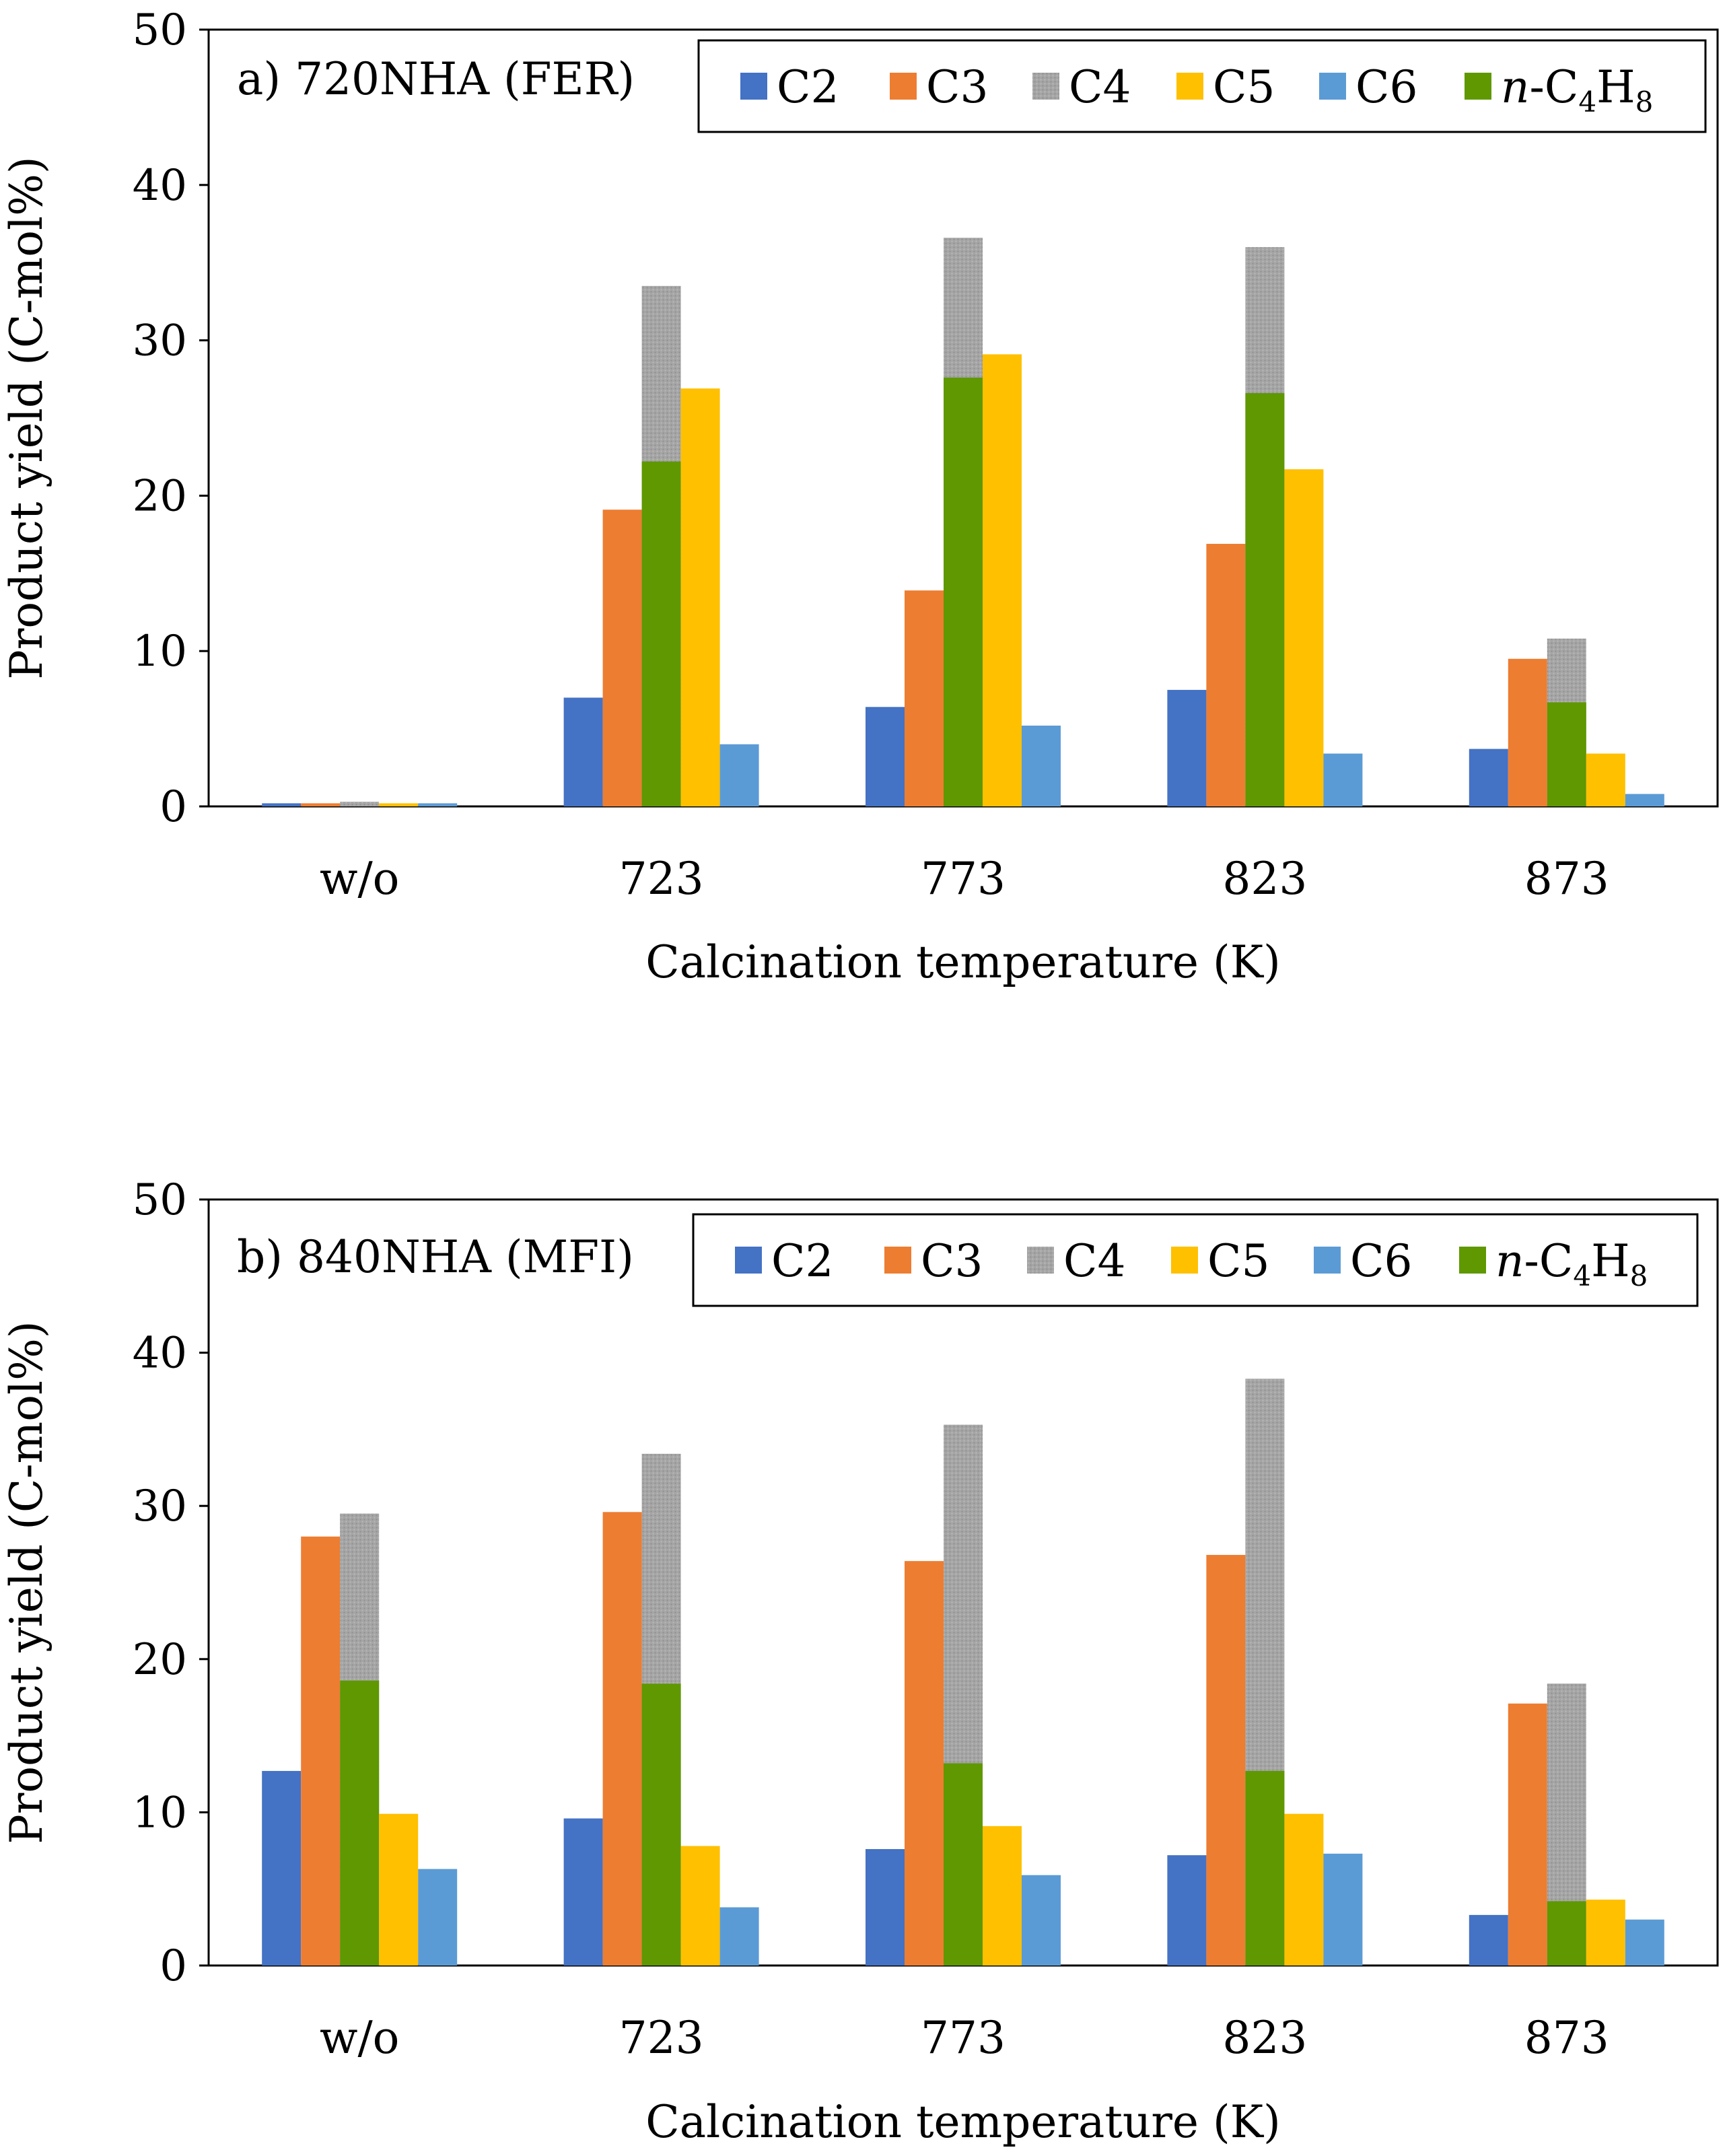 This screenshot has width=1727, height=2156. I want to click on panel-title: a) 720NHA (FER), so click(436, 79).